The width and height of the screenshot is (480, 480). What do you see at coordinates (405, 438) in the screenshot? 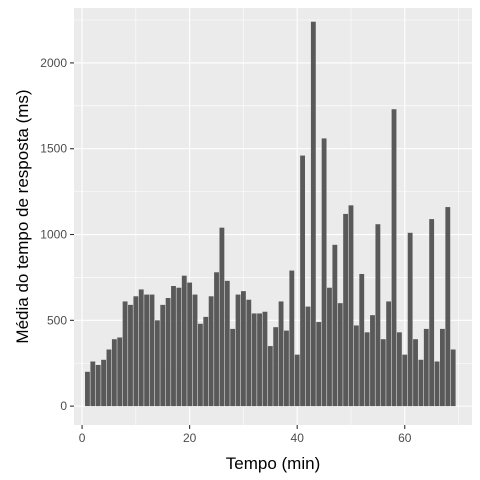
I see `x-tick-label: 60` at bounding box center [405, 438].